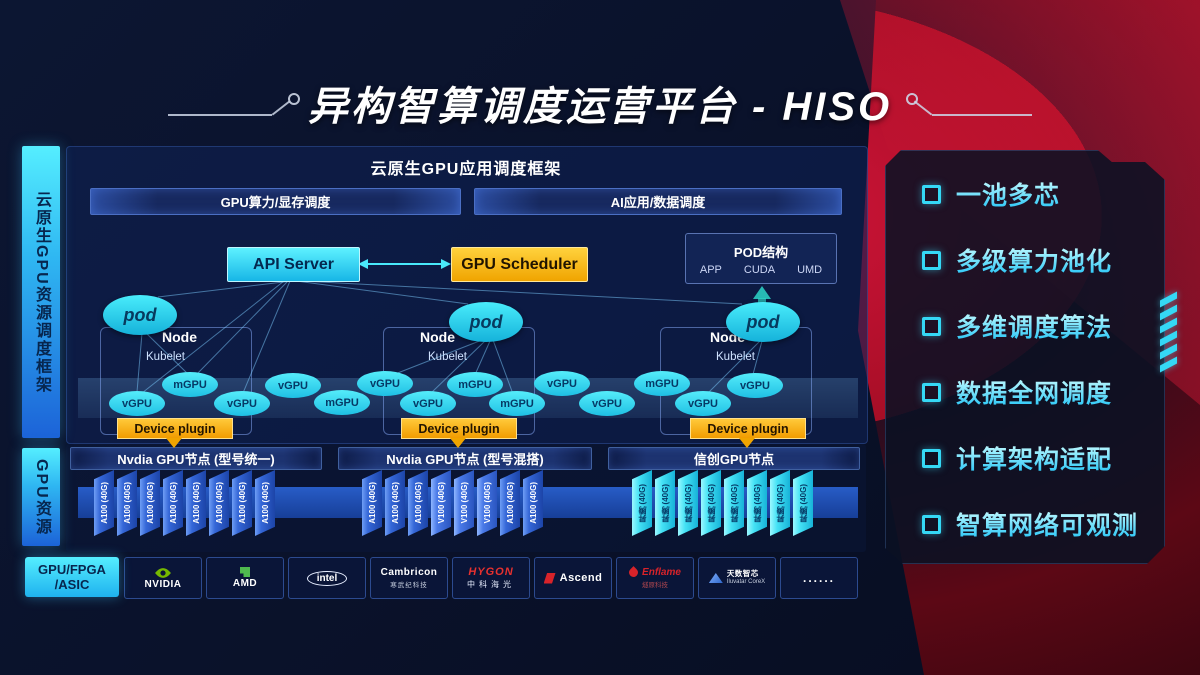 The image size is (1200, 675). Describe the element at coordinates (245, 572) in the screenshot. I see `amd-logo-icon` at that location.